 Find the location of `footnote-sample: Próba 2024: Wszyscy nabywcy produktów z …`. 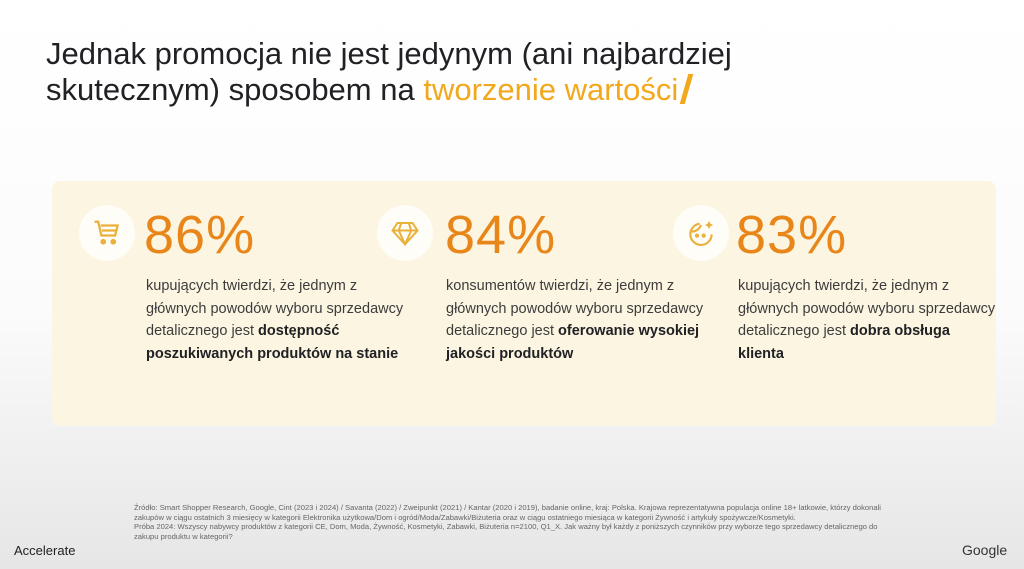

footnote-sample: Próba 2024: Wszyscy nabywcy produktów z … is located at coordinates (506, 531).